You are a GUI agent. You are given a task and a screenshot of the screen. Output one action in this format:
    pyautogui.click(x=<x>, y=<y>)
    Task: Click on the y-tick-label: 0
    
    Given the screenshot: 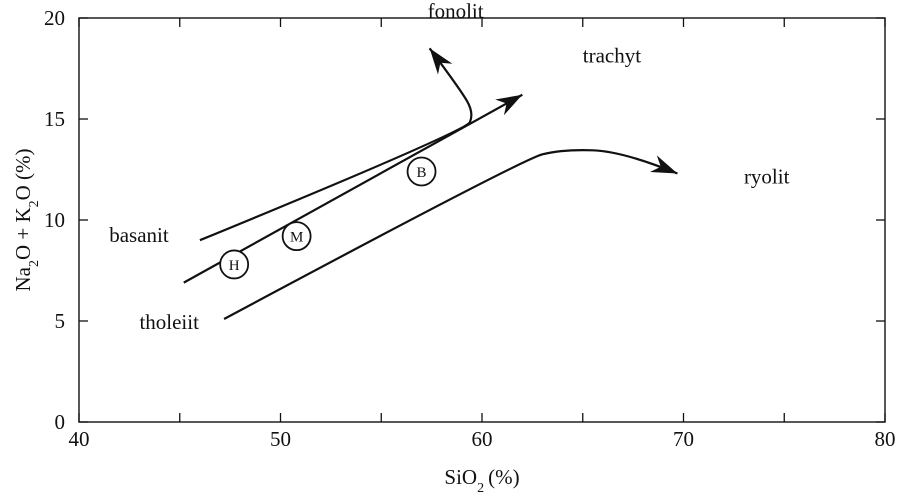 What is the action you would take?
    pyautogui.click(x=60, y=422)
    